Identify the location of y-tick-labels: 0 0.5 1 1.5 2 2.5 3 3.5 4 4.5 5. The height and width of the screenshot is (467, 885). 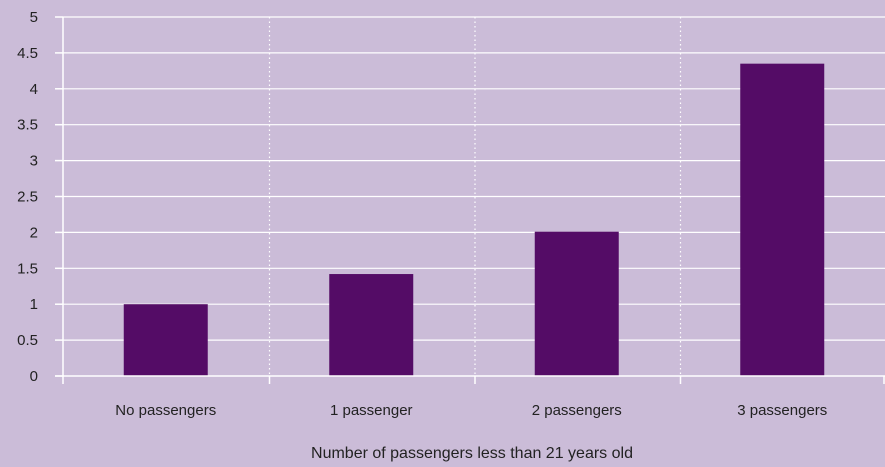
(27, 197).